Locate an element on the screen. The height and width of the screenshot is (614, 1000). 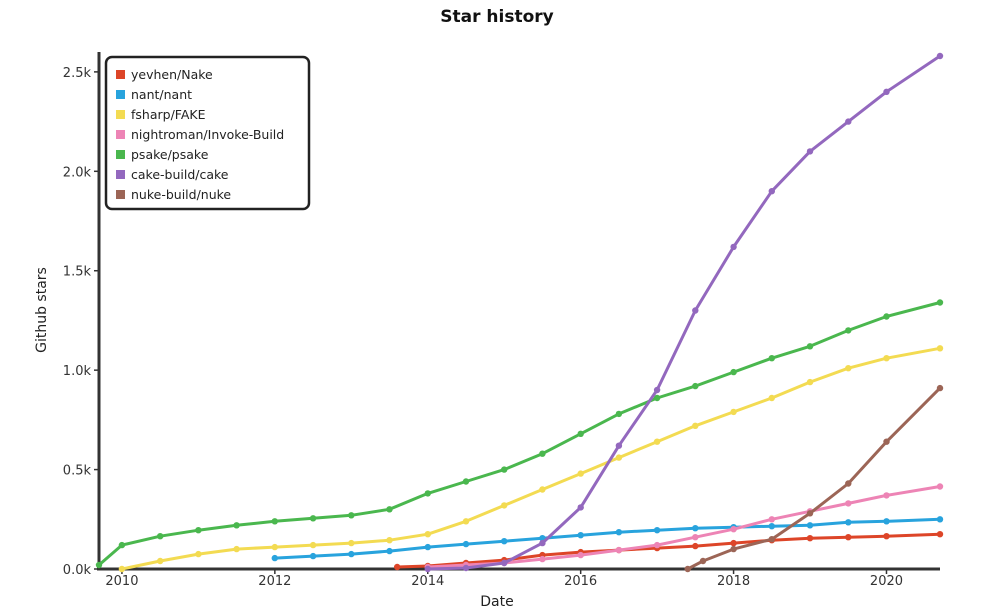
y-tick-label: 1.5k is located at coordinates (77, 272).